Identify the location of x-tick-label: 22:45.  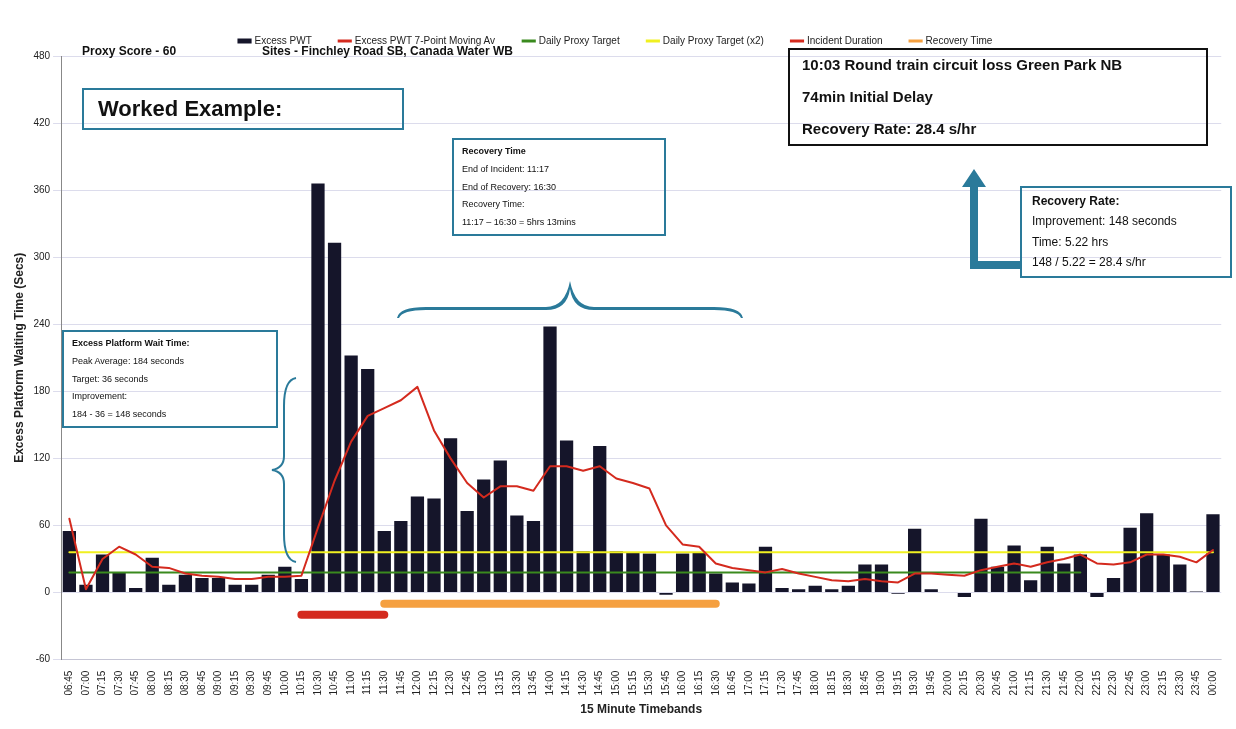
(1129, 683).